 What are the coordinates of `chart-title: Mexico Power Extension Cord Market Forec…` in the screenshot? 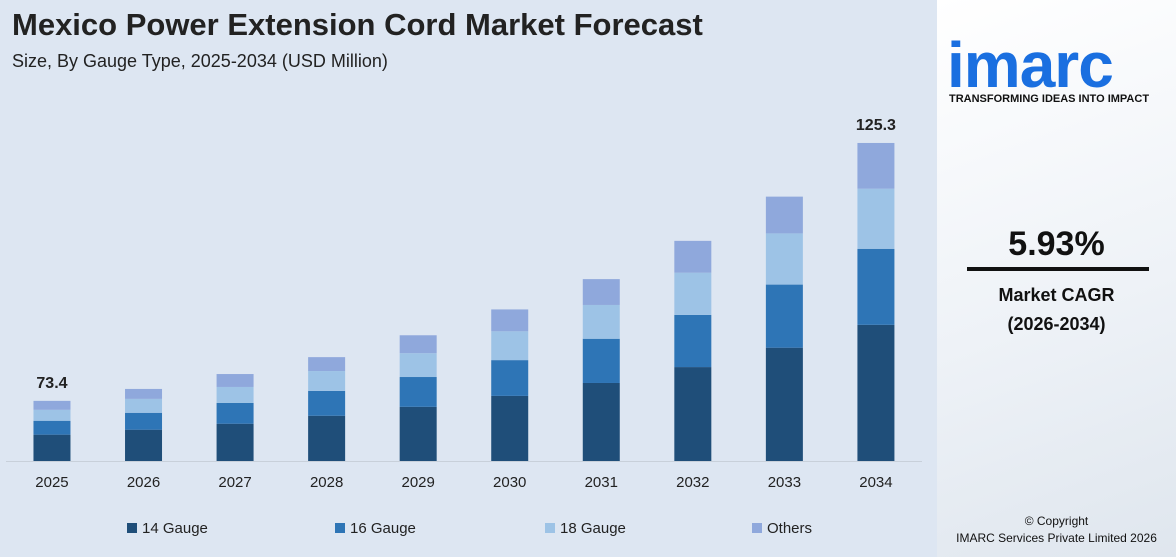 It's located at (357, 24).